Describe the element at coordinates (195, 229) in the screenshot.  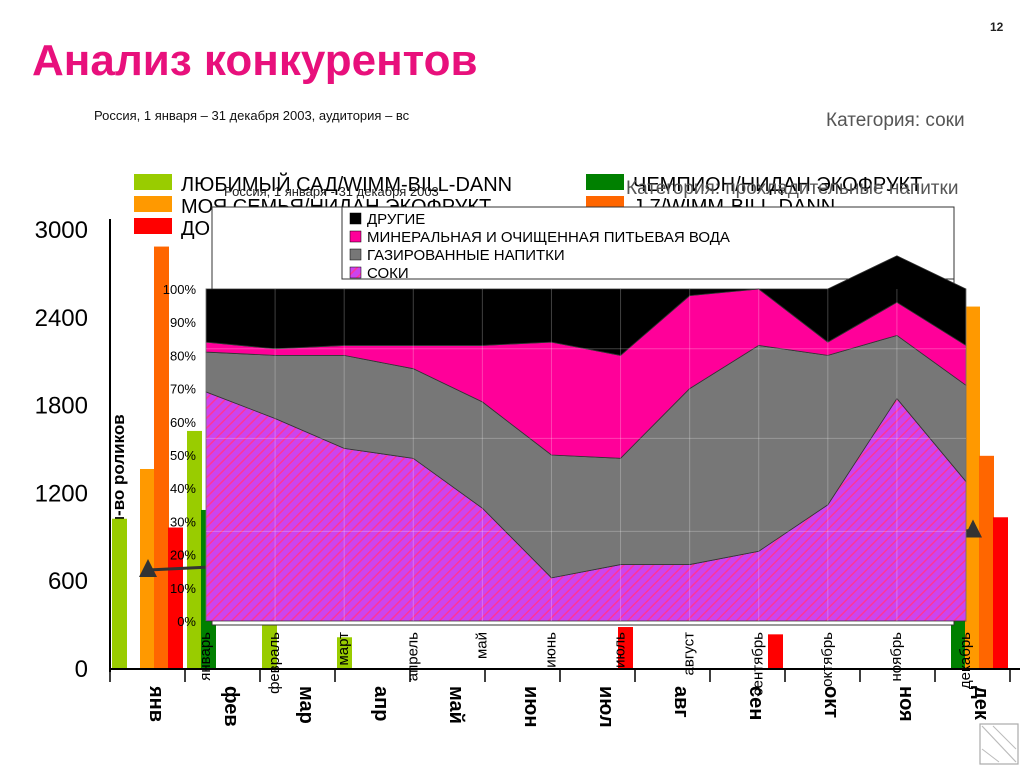
I see `bar-legend-label: ДО` at that location.